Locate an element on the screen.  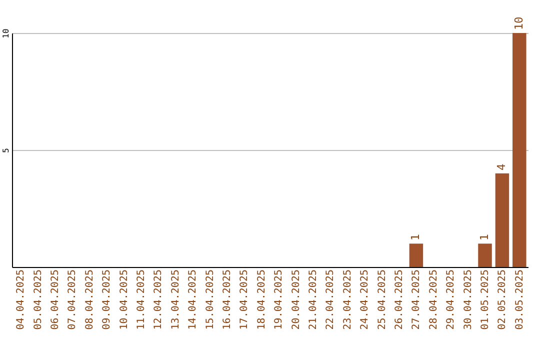
x-tick-label: 02.05.2025 is located at coordinates (502, 300).